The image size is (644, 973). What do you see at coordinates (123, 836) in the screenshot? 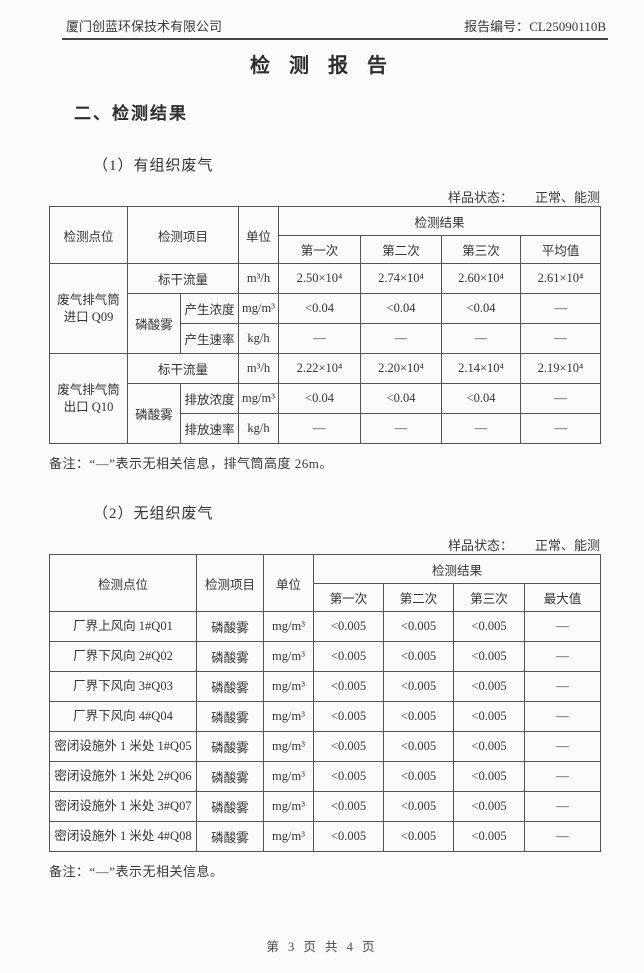
I see `point-cell: 密闭设施外 1 米处 4#Q08` at bounding box center [123, 836].